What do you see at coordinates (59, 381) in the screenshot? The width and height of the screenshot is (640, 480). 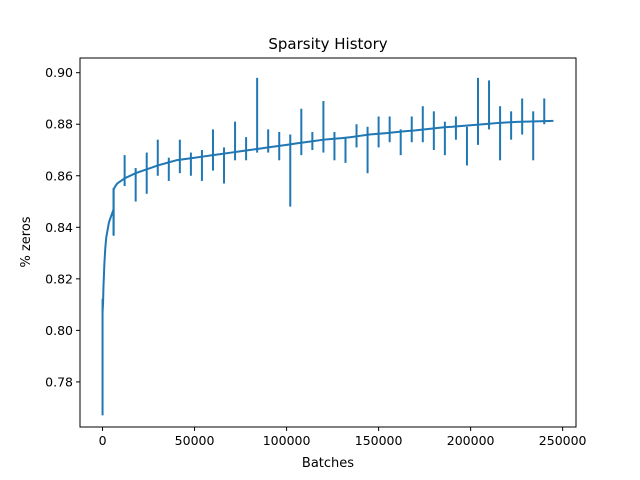 I see `y-tick-label: 0.78` at bounding box center [59, 381].